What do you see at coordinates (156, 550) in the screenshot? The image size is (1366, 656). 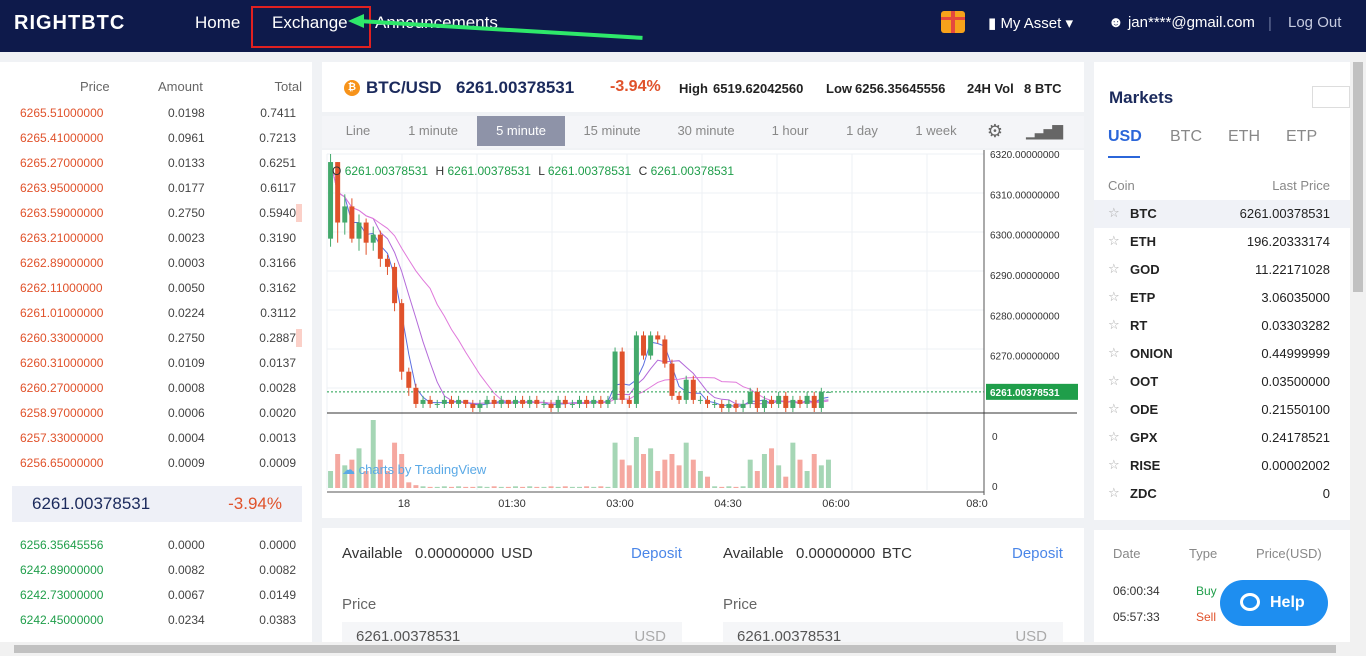 I see `ob-bid-row: 6256.35645556 0.0000 0.0000` at bounding box center [156, 550].